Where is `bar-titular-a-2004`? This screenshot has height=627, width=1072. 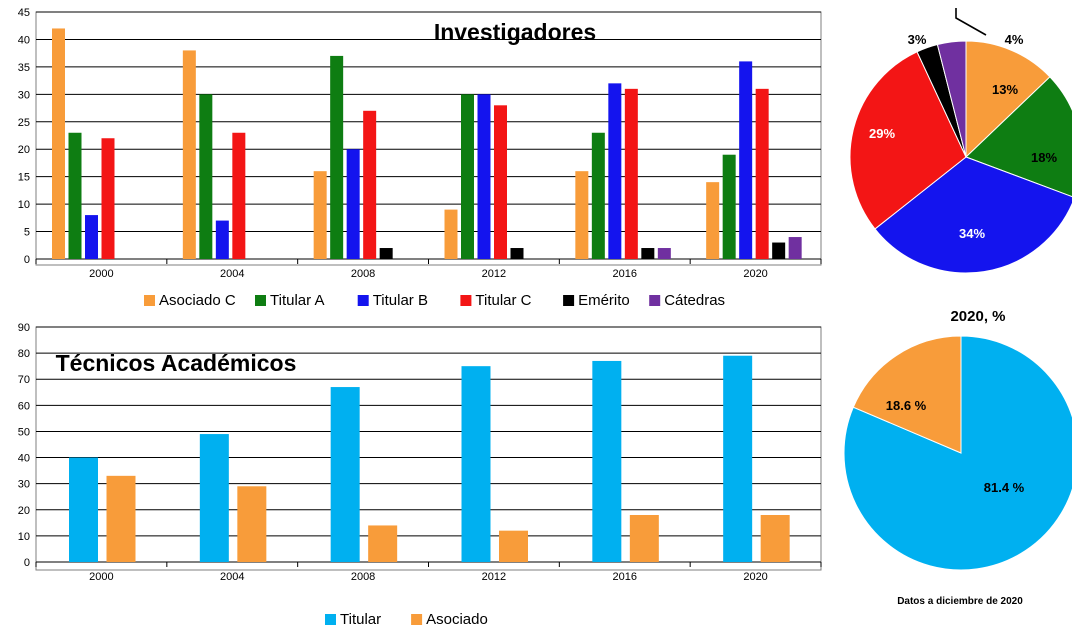 bar-titular-a-2004 is located at coordinates (206, 176).